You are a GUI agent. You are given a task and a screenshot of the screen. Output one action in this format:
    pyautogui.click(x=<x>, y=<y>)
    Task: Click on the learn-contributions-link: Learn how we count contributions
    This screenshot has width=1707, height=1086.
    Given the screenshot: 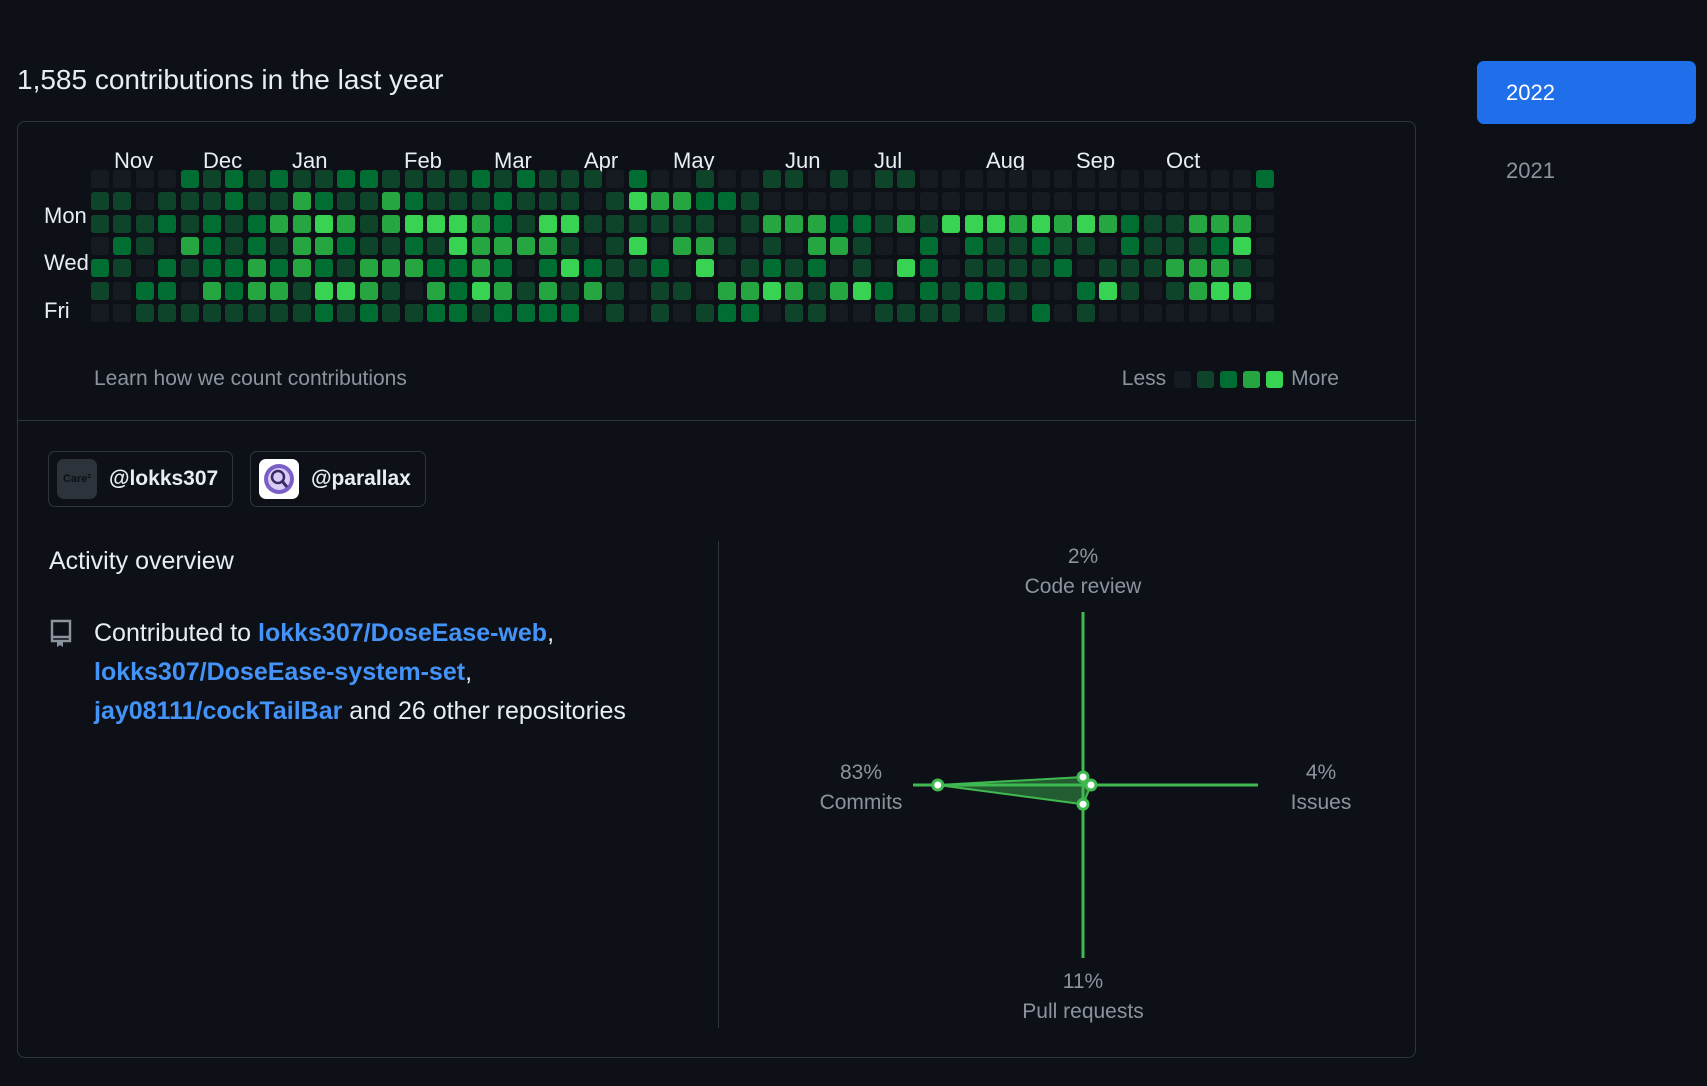 What is the action you would take?
    pyautogui.click(x=250, y=378)
    